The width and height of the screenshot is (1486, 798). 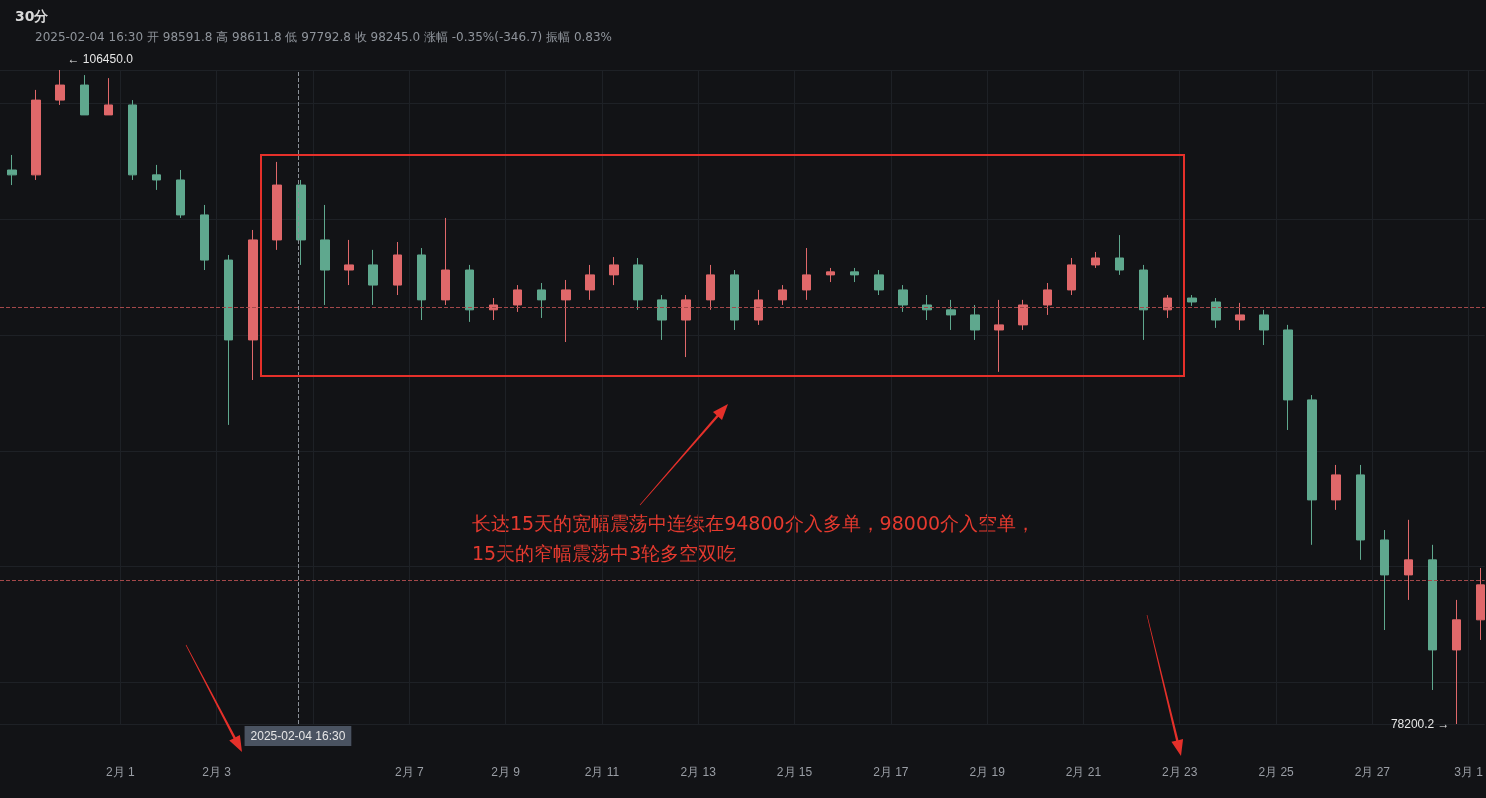 What do you see at coordinates (409, 772) in the screenshot?
I see `x-tick-label: 2月 7` at bounding box center [409, 772].